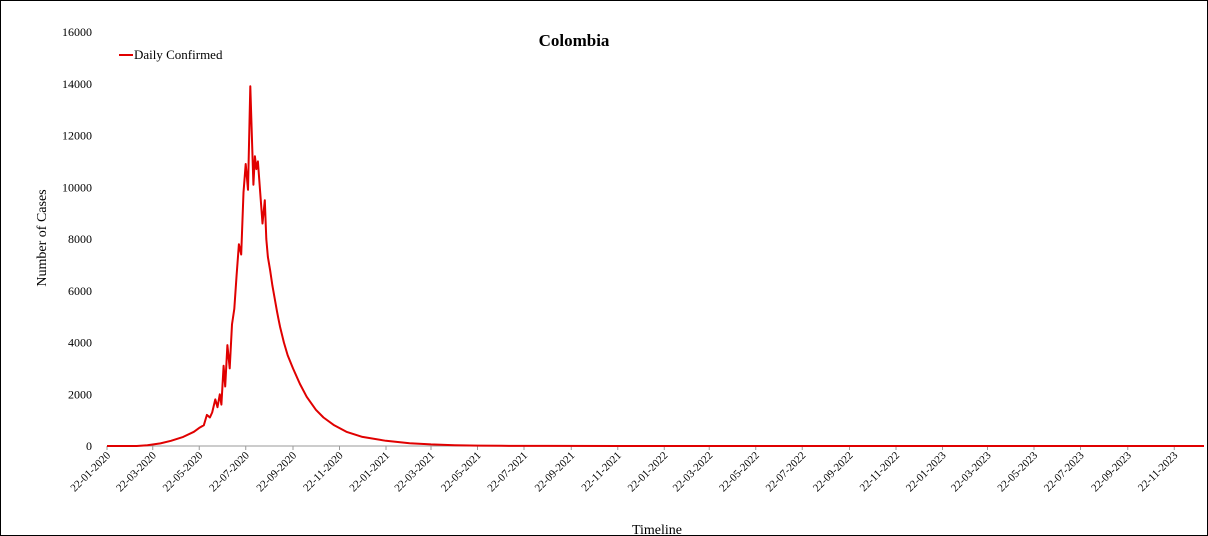 Image resolution: width=1208 pixels, height=536 pixels. I want to click on x-tick-label: 22-05-2023, so click(1017, 471).